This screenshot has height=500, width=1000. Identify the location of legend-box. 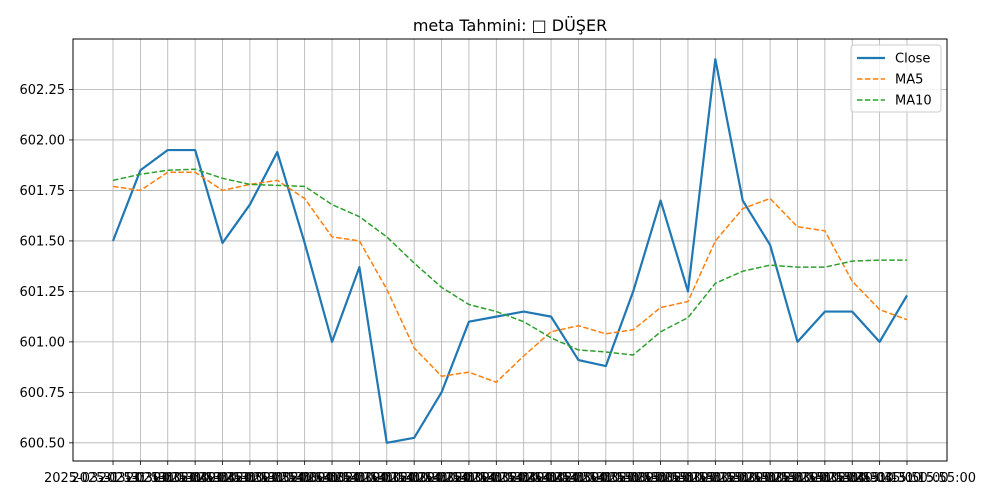
(896, 78).